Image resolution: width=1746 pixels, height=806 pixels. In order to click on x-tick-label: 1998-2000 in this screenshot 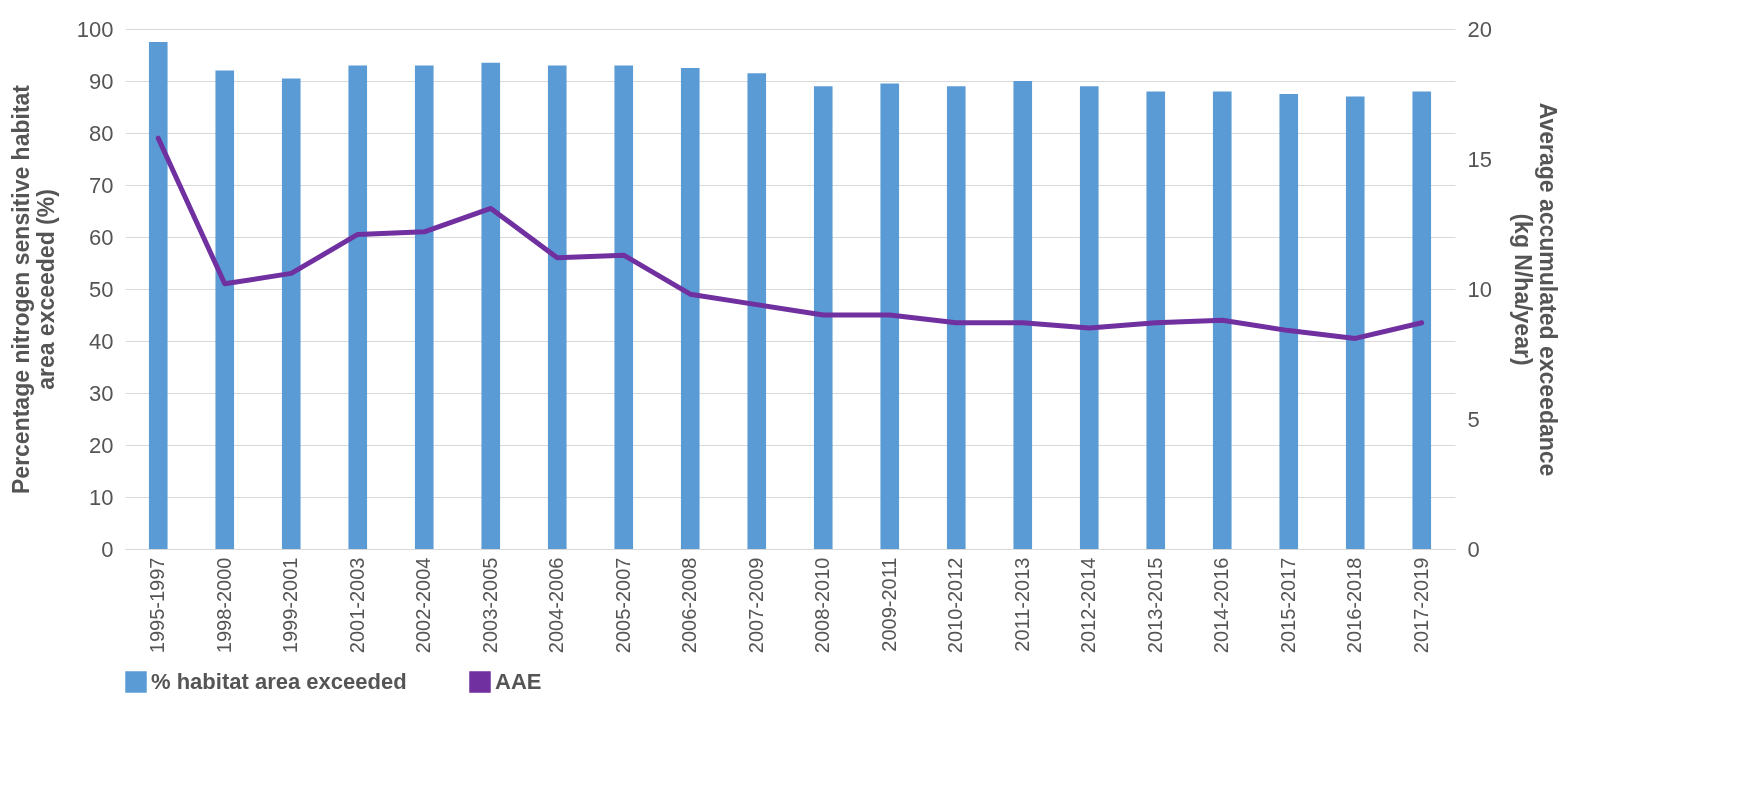, I will do `click(223, 605)`.